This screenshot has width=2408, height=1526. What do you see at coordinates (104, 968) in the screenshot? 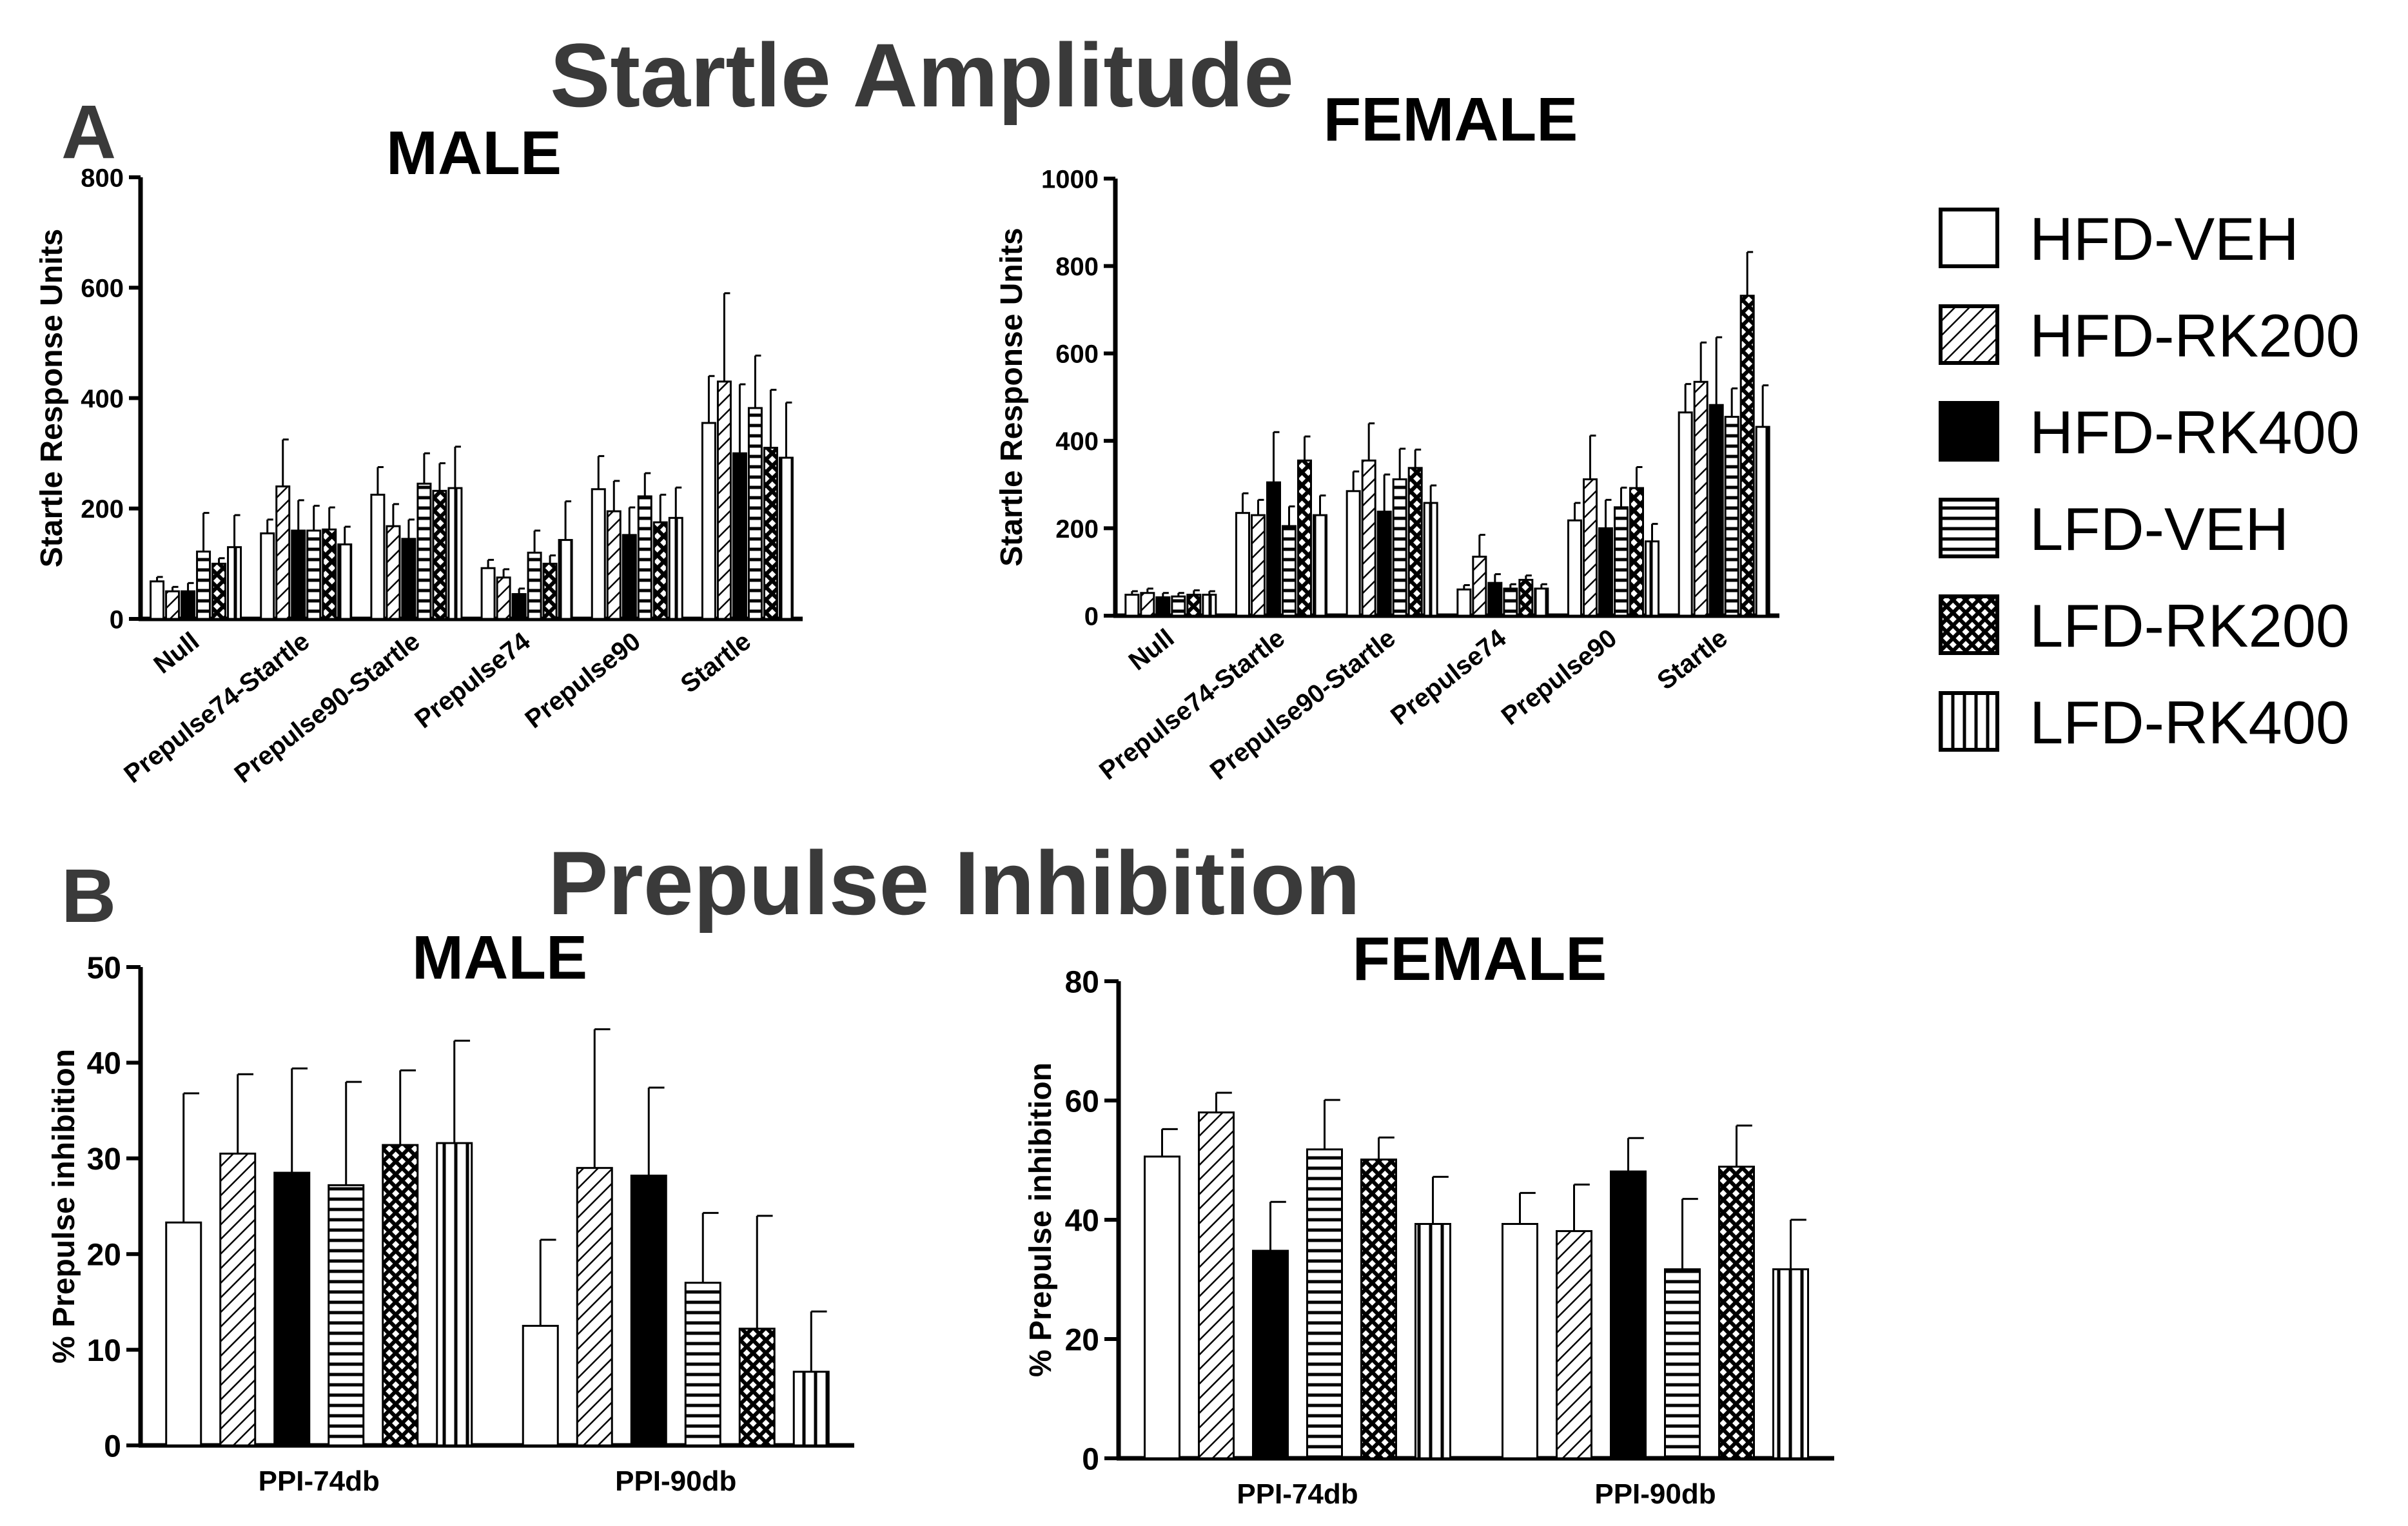
I see `y-tick-label: 50` at bounding box center [104, 968].